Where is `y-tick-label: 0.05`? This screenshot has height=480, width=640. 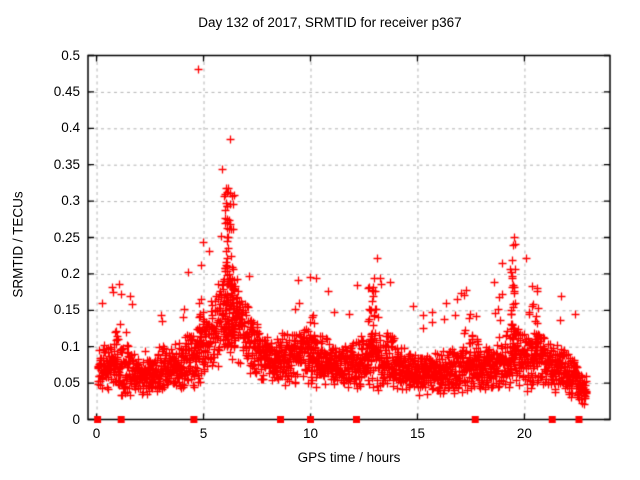 y-tick-label: 0.05 is located at coordinates (66, 383).